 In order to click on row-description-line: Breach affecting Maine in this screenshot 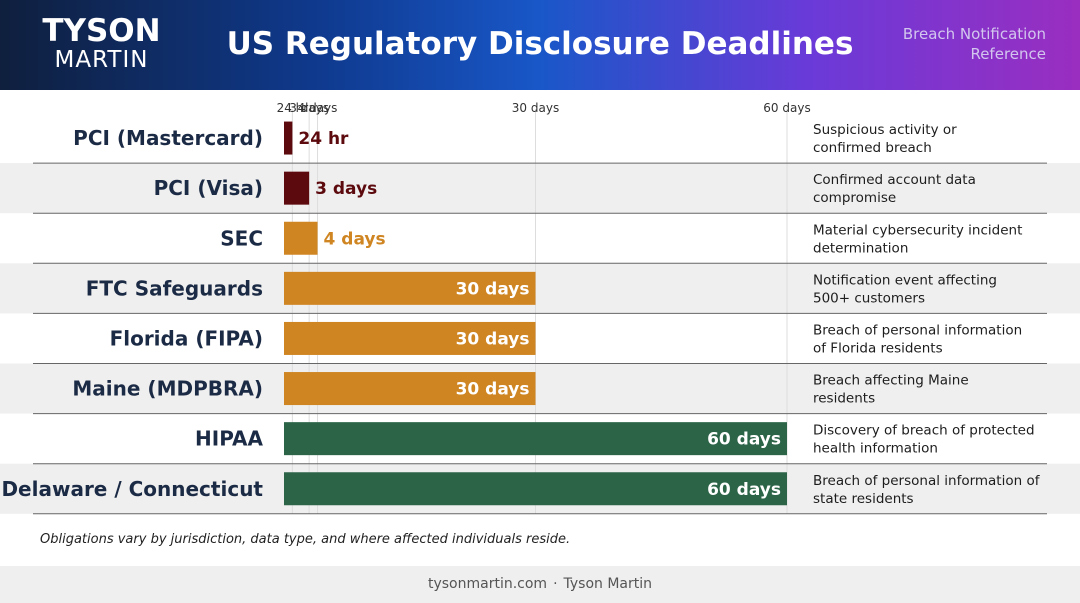, I will do `click(891, 381)`.